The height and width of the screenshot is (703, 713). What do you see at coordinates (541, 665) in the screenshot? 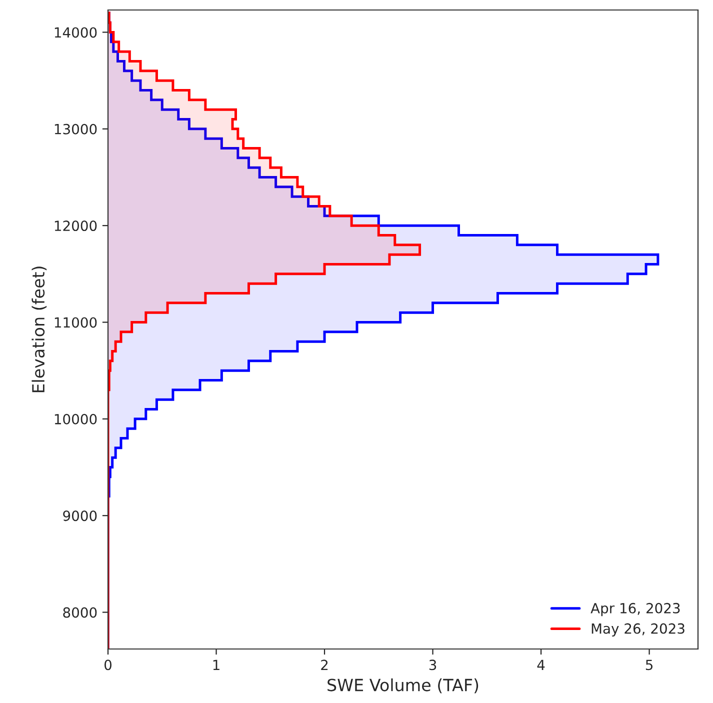
I see `x-tick-label: 4` at bounding box center [541, 665].